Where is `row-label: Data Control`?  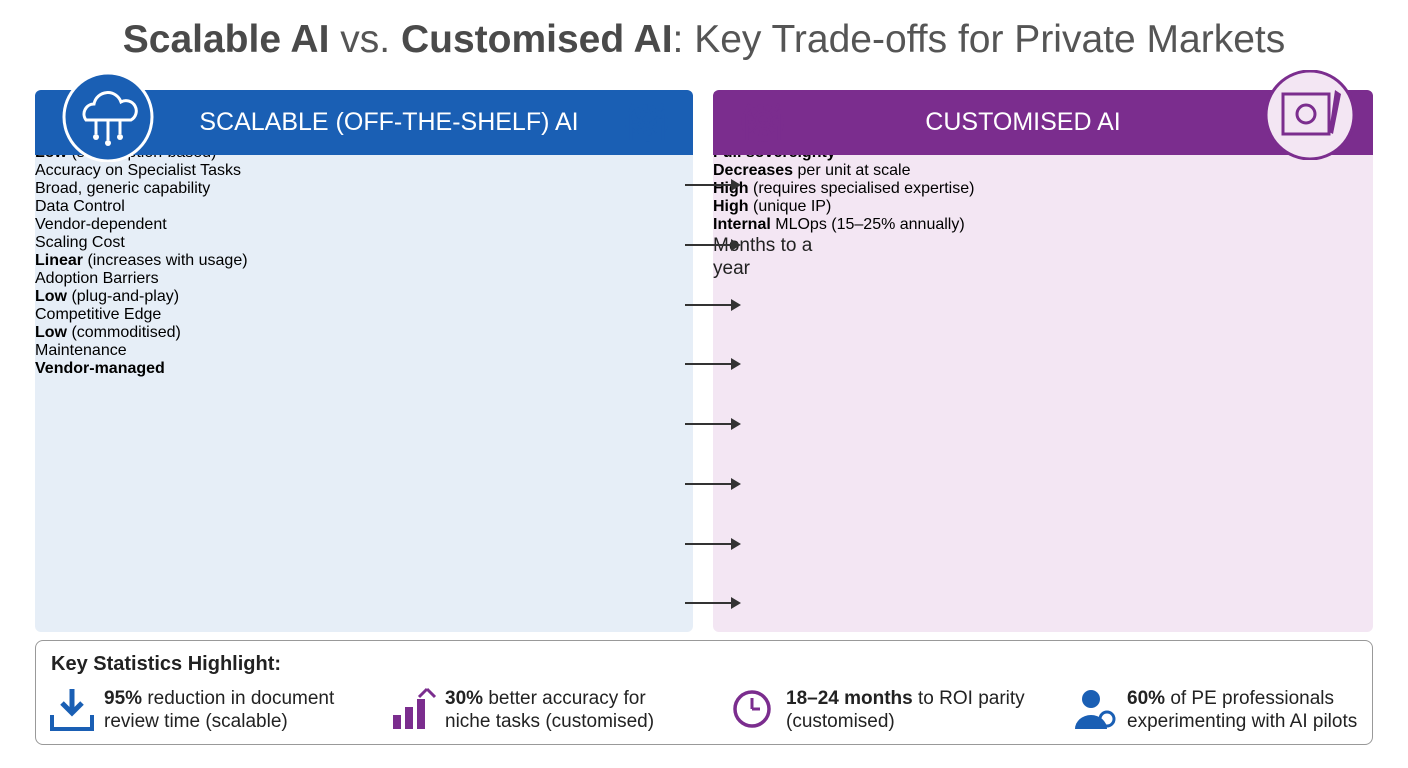 row-label: Data Control is located at coordinates (80, 206).